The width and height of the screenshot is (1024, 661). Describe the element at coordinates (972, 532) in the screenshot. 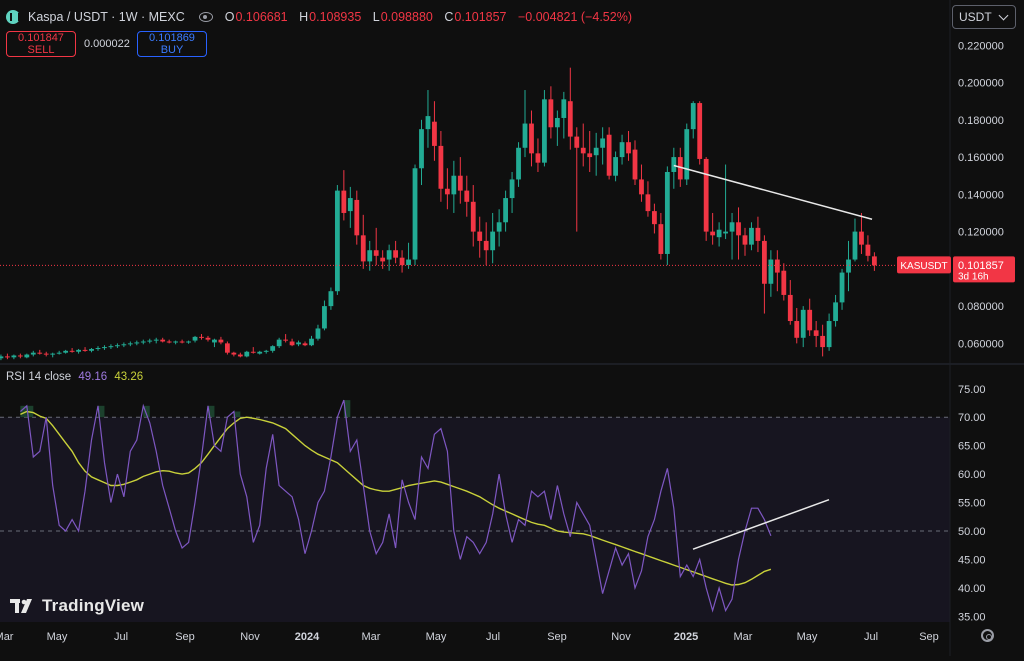

I see `rsi-axis-tick-label: 50.00` at that location.